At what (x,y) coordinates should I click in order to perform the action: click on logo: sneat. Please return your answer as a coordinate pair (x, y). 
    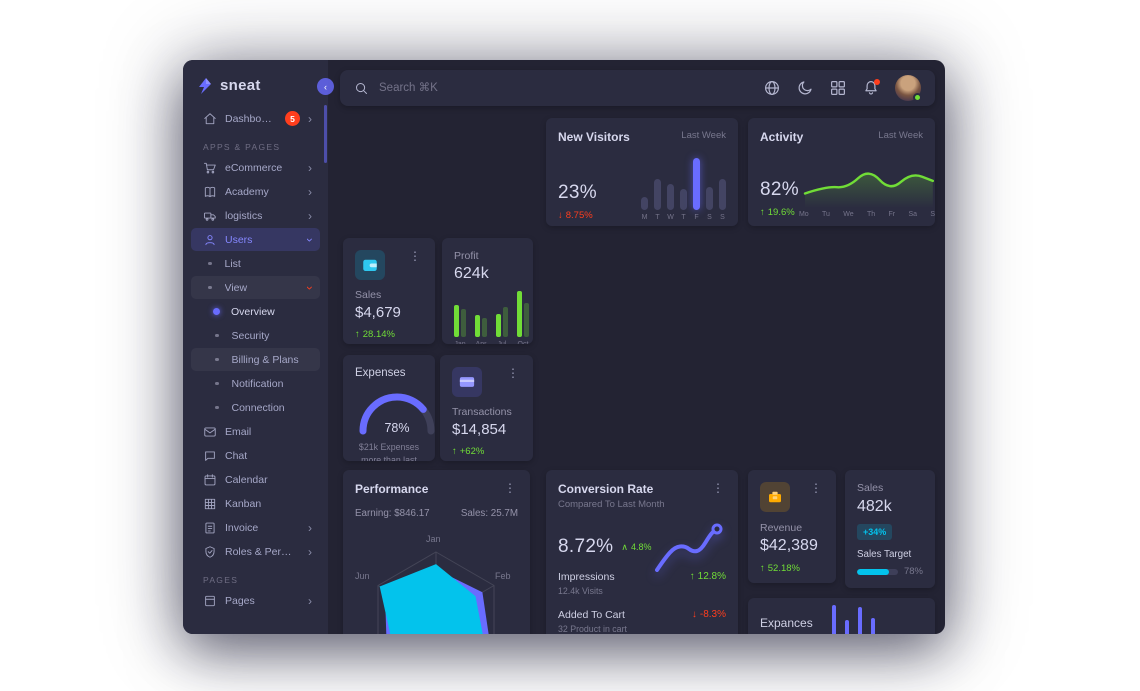
    Looking at the image, I should click on (255, 83).